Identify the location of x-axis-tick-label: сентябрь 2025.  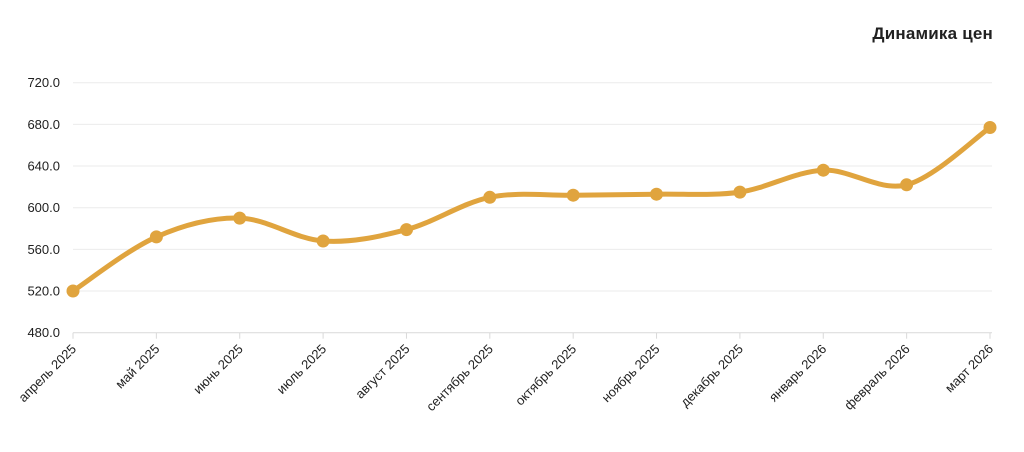
(459, 377).